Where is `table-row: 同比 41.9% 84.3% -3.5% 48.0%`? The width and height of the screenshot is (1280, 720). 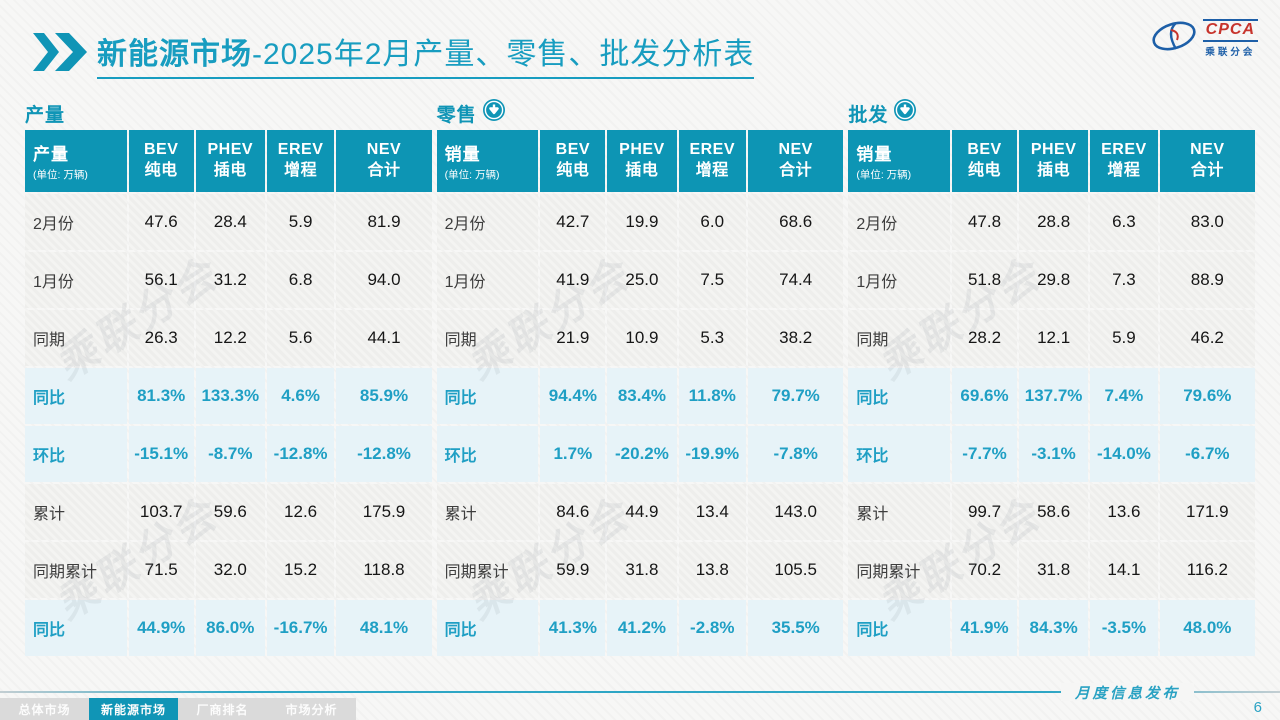 table-row: 同比 41.9% 84.3% -3.5% 48.0% is located at coordinates (1051, 628).